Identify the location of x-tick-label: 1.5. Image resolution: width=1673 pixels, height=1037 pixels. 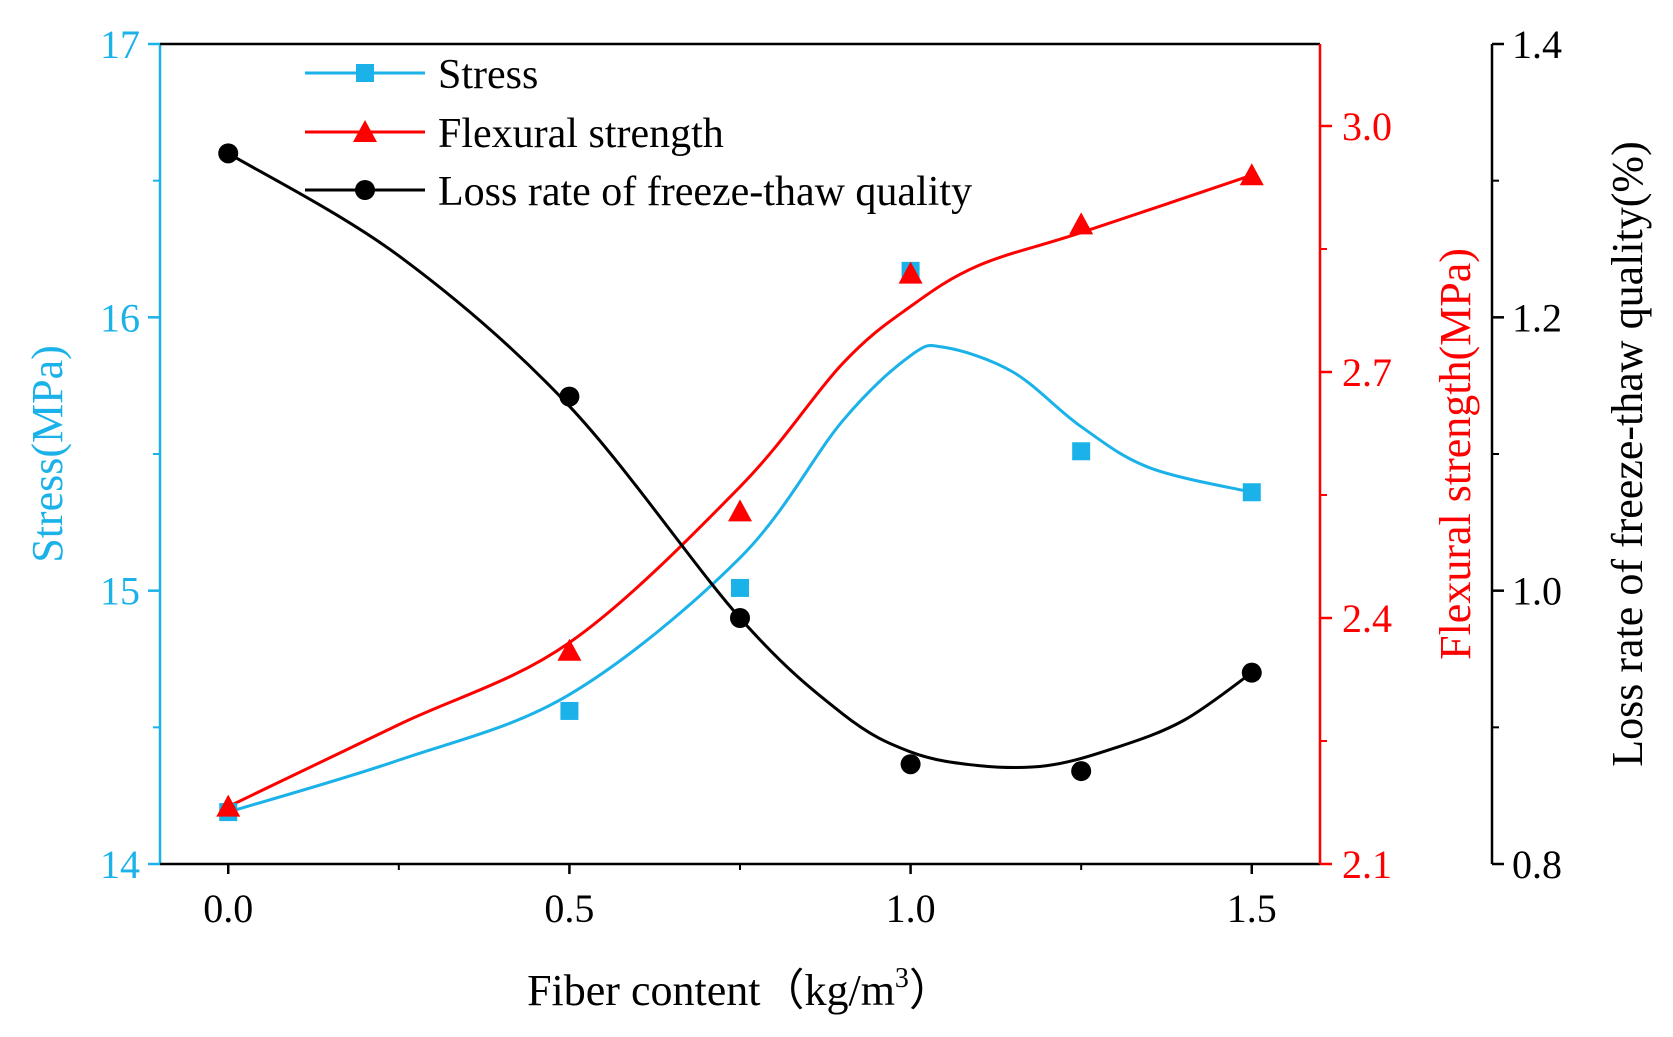
(1252, 908).